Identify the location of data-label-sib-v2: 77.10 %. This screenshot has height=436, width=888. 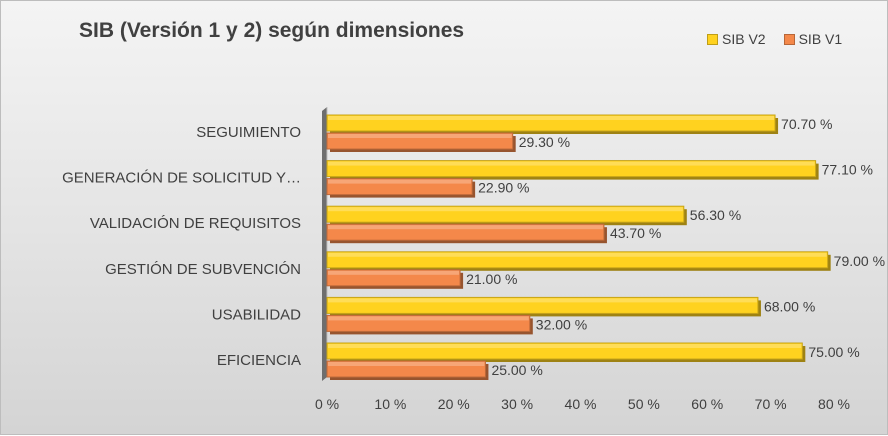
(847, 170).